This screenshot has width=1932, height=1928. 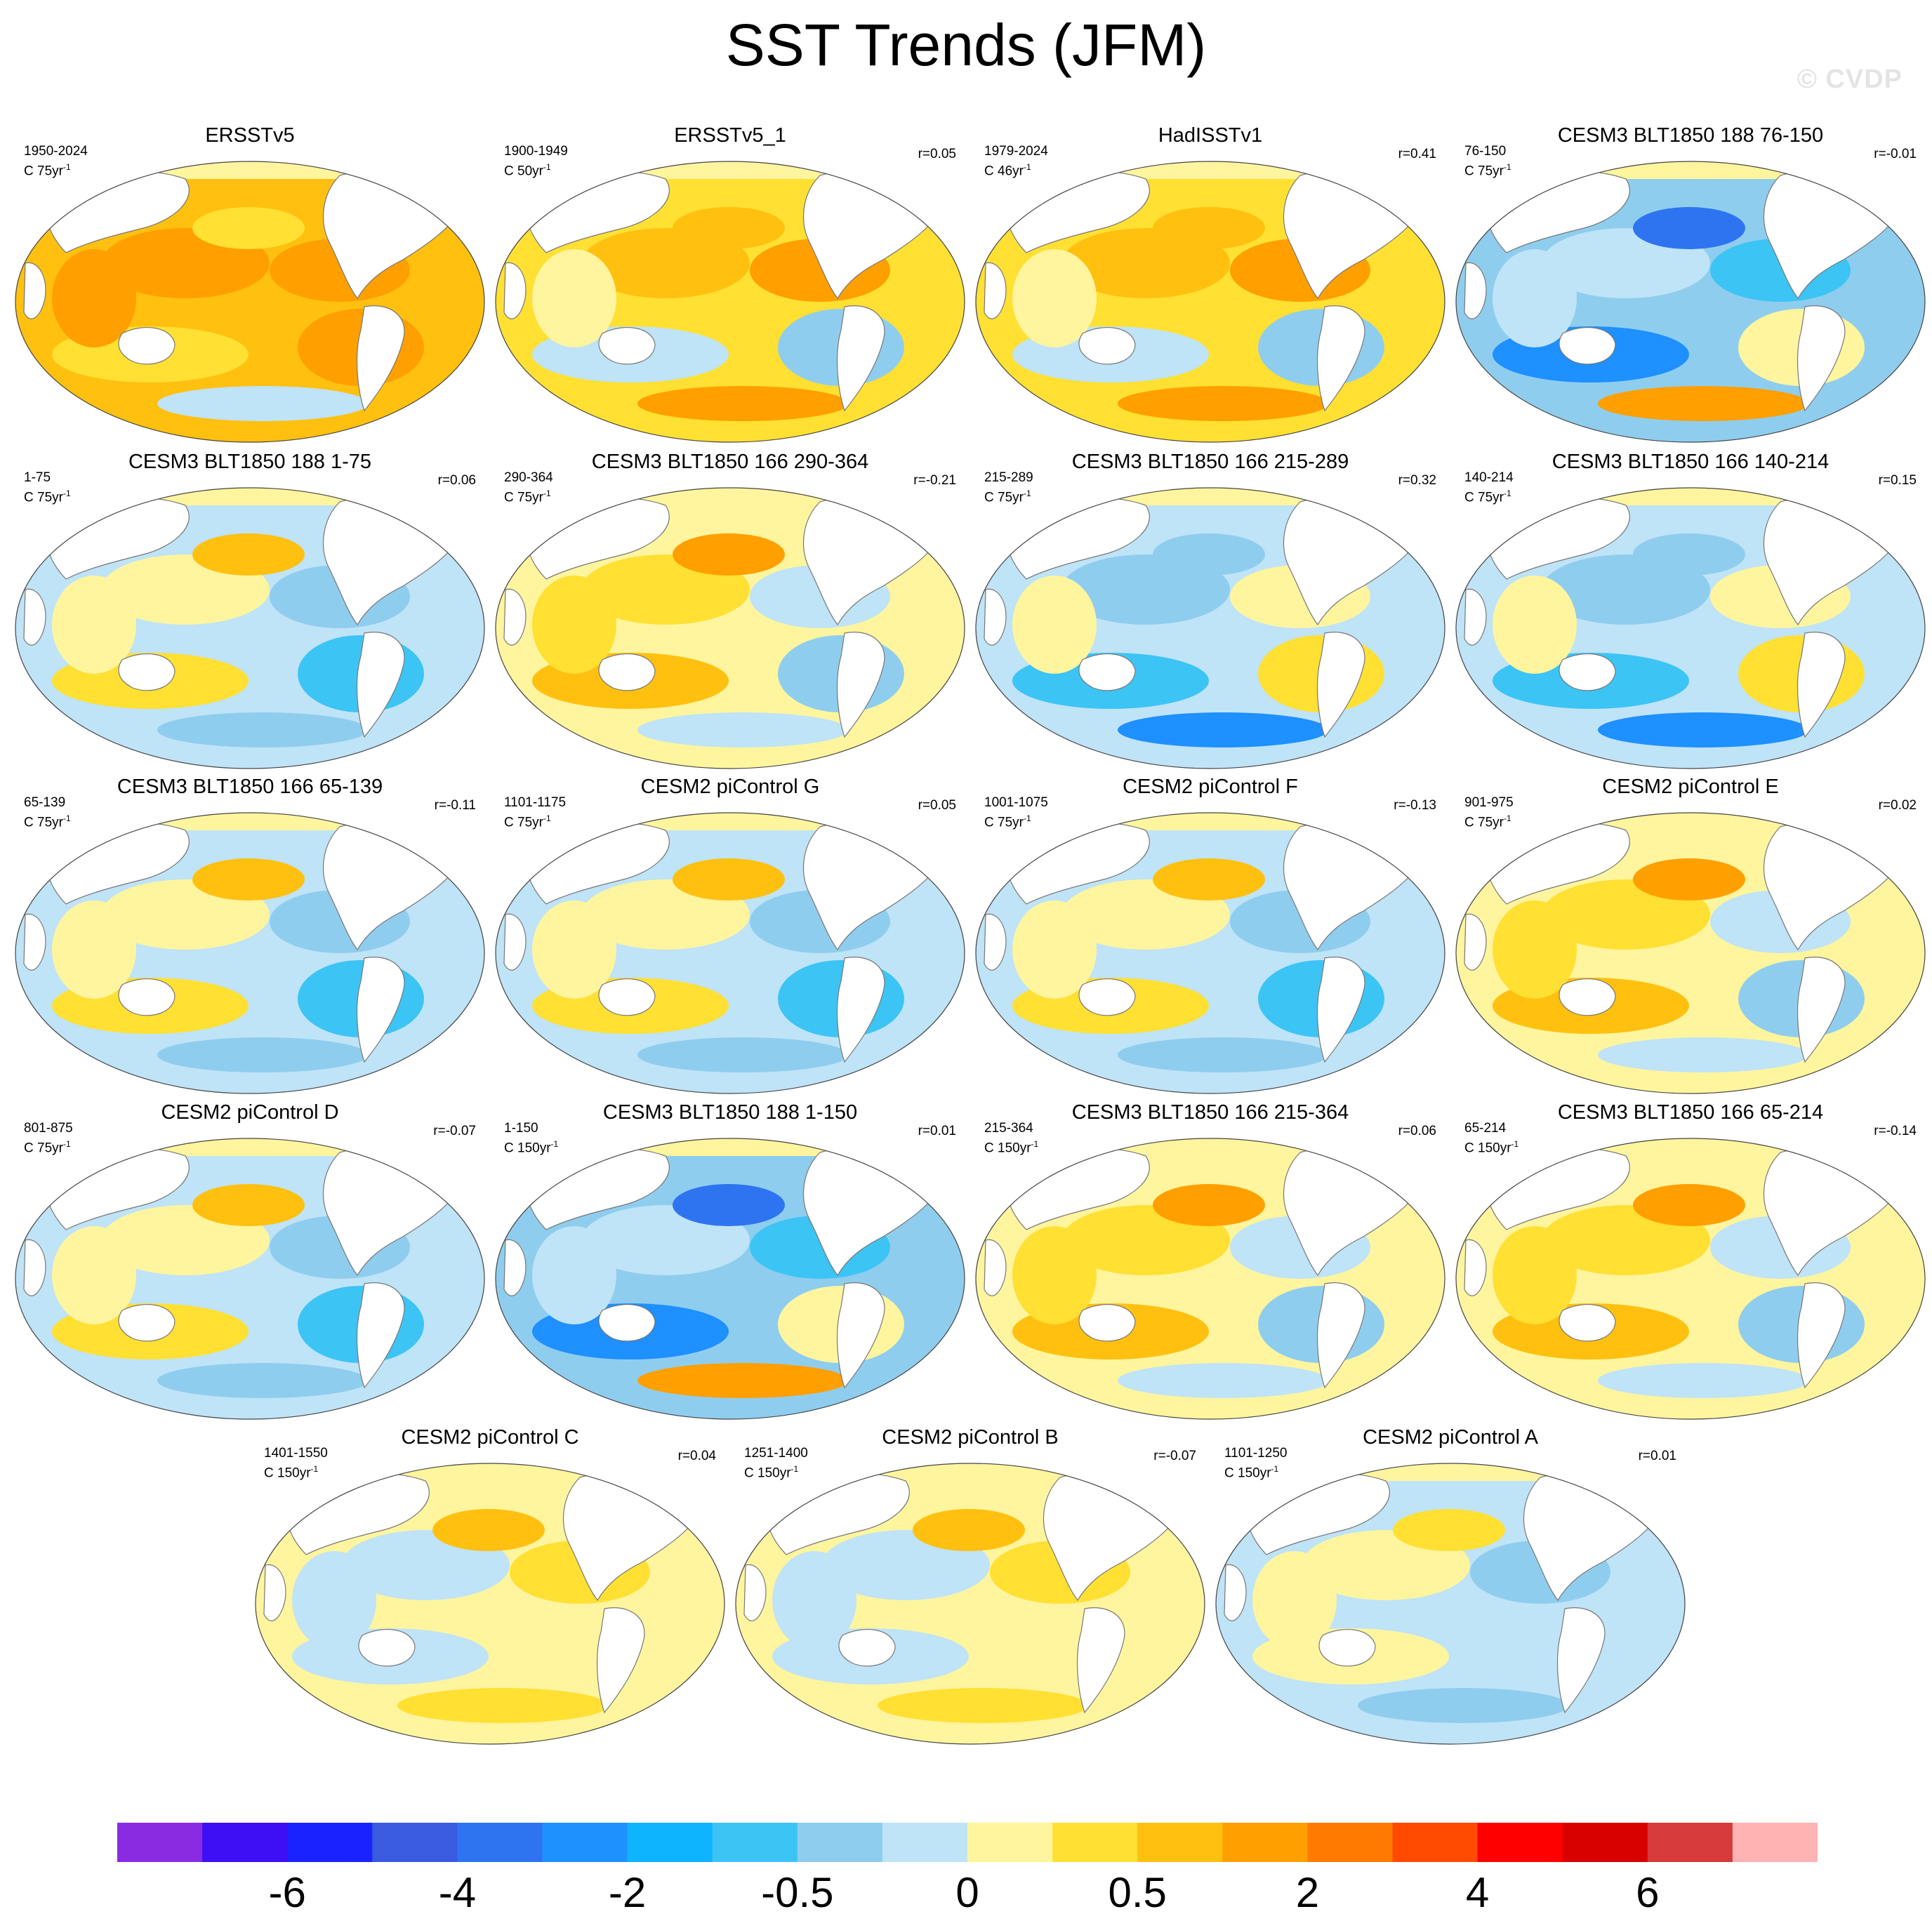 What do you see at coordinates (627, 1893) in the screenshot?
I see `colorbar-tick-label: -2` at bounding box center [627, 1893].